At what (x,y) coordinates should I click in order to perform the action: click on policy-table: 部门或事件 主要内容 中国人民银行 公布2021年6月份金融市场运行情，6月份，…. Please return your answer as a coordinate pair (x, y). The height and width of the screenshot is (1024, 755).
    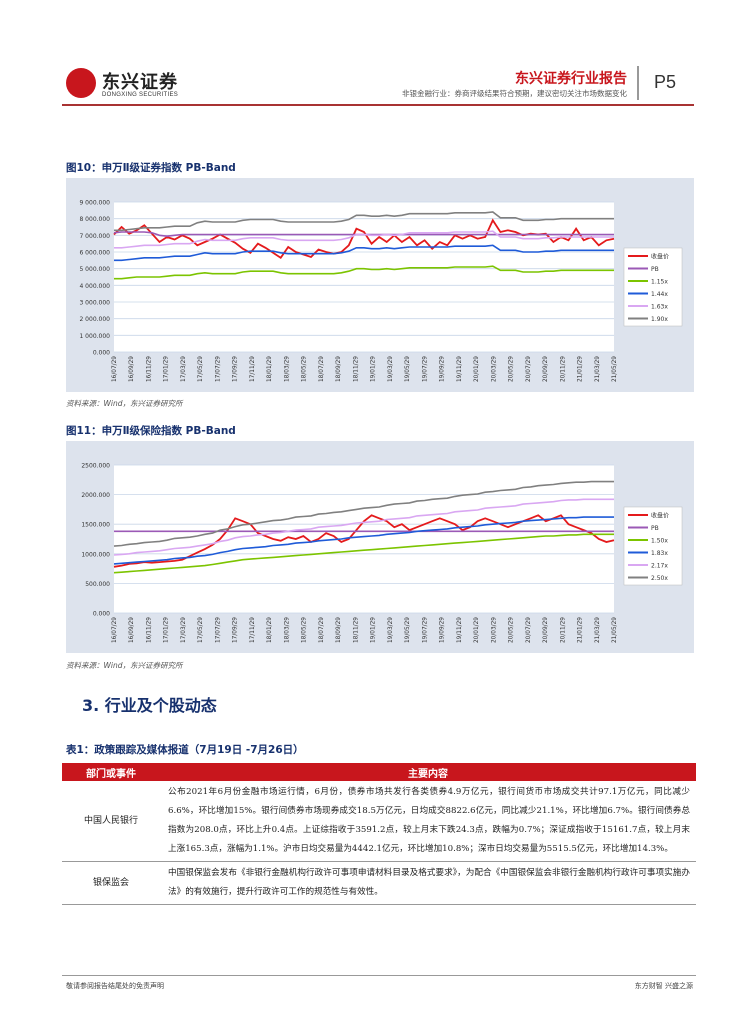
    Looking at the image, I should click on (379, 834).